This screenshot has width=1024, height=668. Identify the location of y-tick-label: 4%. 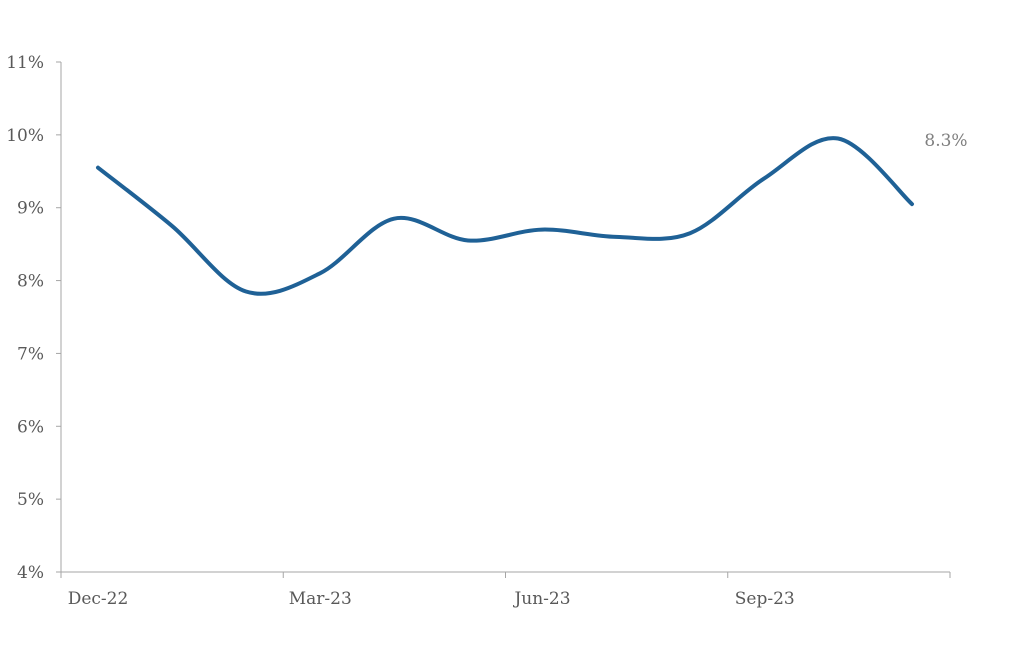
(30, 573).